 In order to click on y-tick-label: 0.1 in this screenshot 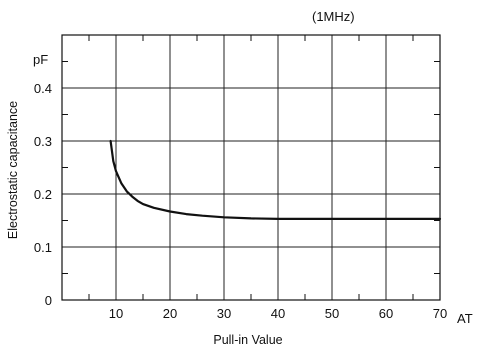, I will do `click(43, 247)`.